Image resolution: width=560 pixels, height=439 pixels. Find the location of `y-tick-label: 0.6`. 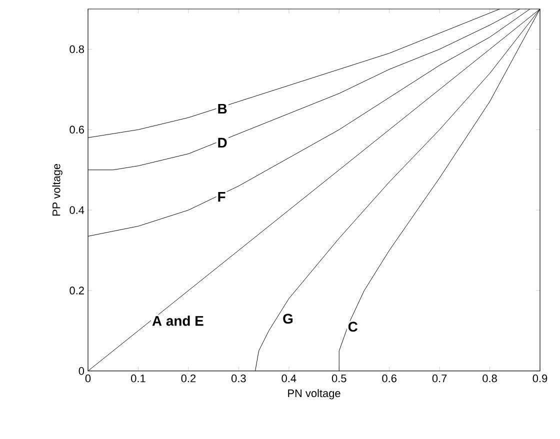

y-tick-label: 0.6 is located at coordinates (77, 130).